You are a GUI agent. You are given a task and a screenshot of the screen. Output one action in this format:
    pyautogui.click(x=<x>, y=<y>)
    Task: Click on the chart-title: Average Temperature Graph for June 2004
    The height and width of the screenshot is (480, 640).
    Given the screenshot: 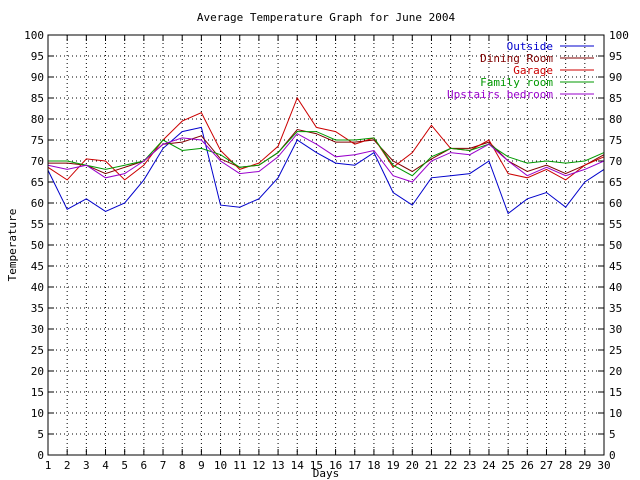 What is the action you would take?
    pyautogui.click(x=326, y=17)
    